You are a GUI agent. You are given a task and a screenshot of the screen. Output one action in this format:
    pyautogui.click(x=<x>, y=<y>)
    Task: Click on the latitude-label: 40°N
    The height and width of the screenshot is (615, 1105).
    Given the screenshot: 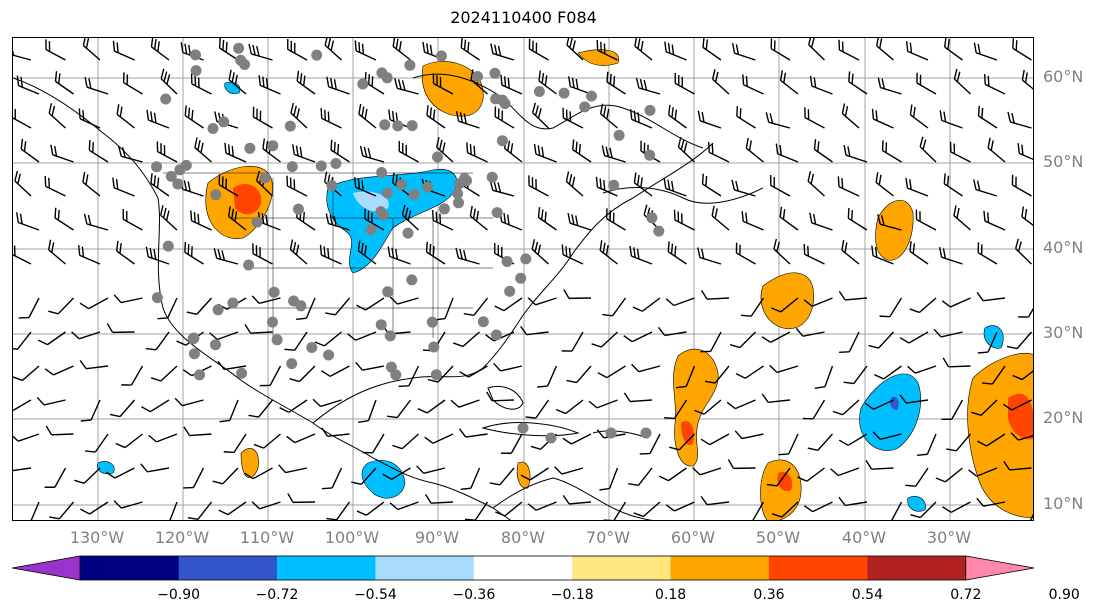 What is the action you would take?
    pyautogui.click(x=1063, y=247)
    